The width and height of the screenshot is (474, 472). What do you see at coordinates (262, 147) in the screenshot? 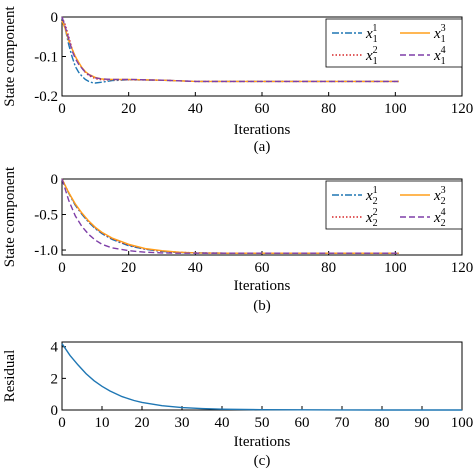
I see `panel-caption: (a)` at bounding box center [262, 147].